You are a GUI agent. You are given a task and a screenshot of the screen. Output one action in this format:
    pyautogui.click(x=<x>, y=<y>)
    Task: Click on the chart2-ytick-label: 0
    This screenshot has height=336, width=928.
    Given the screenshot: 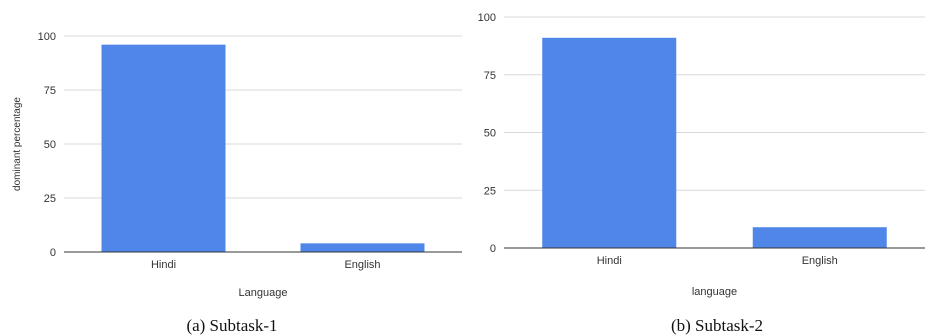 What is the action you would take?
    pyautogui.click(x=493, y=249)
    